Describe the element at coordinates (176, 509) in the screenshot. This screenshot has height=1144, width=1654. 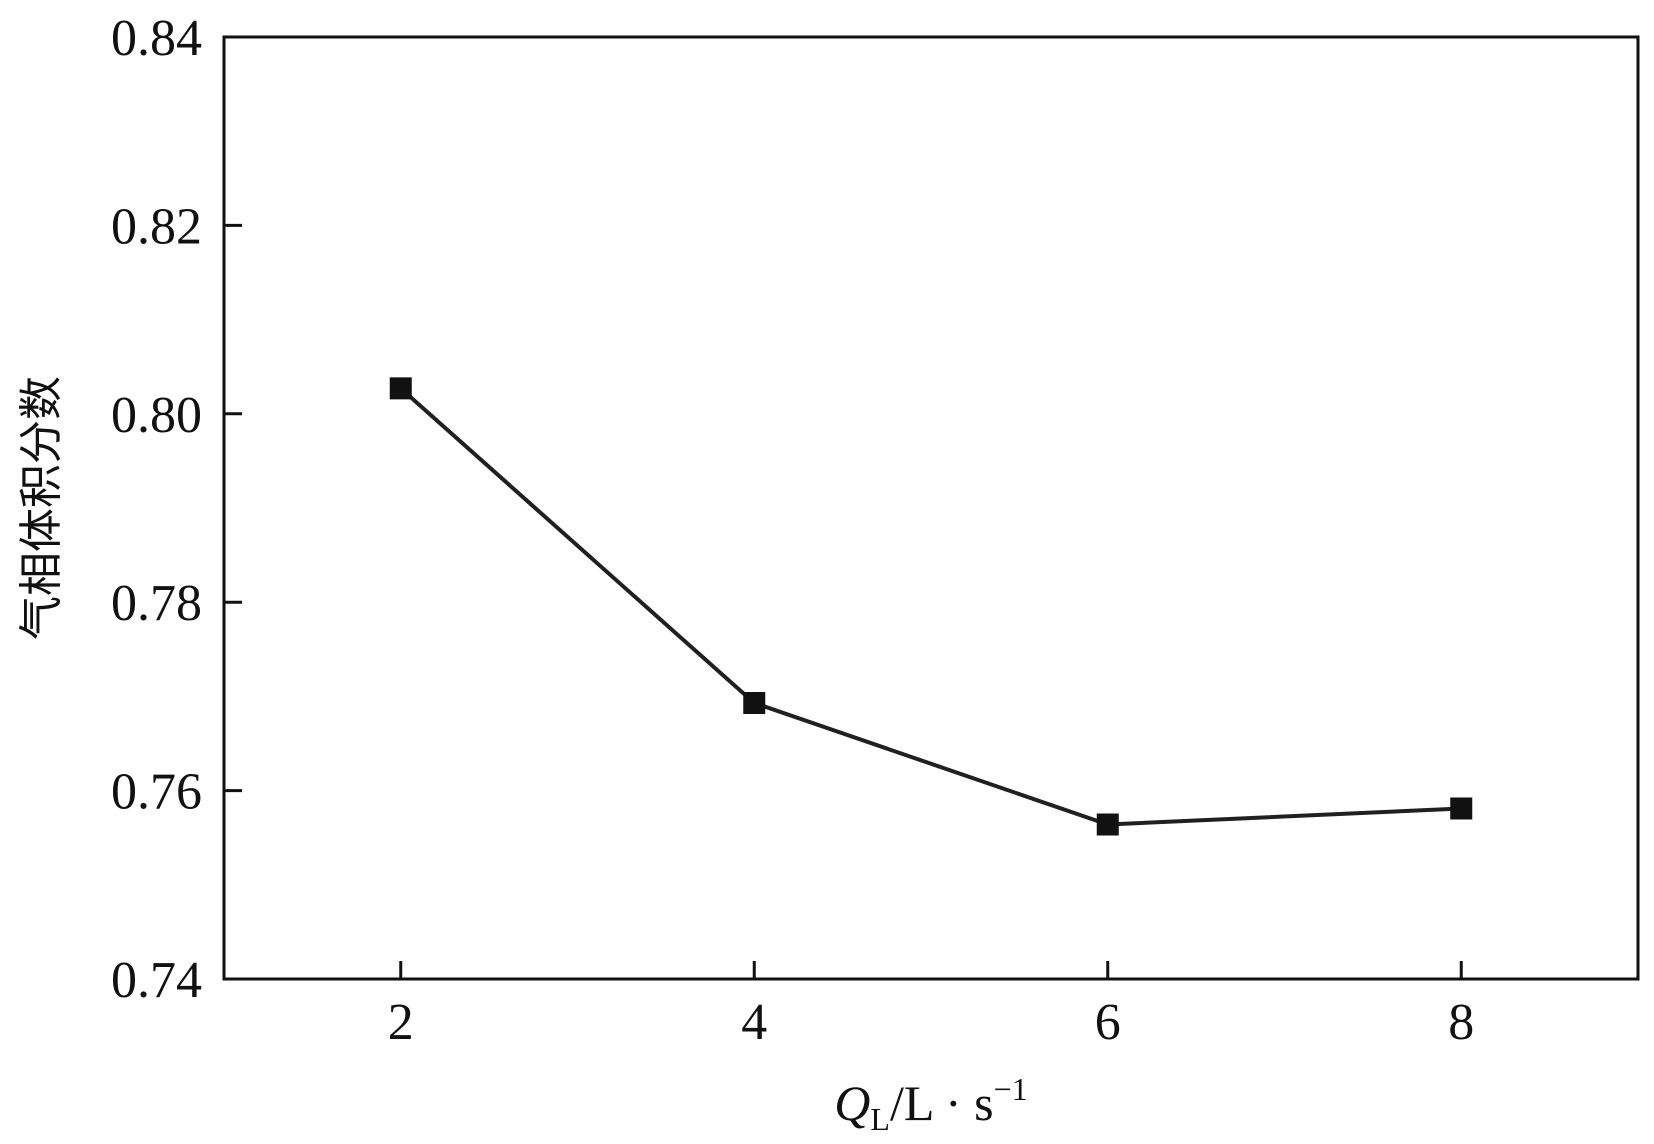
I see `y-axis-ticks: 0.74 0.76 0.78 0.80 0.82 0.84` at that location.